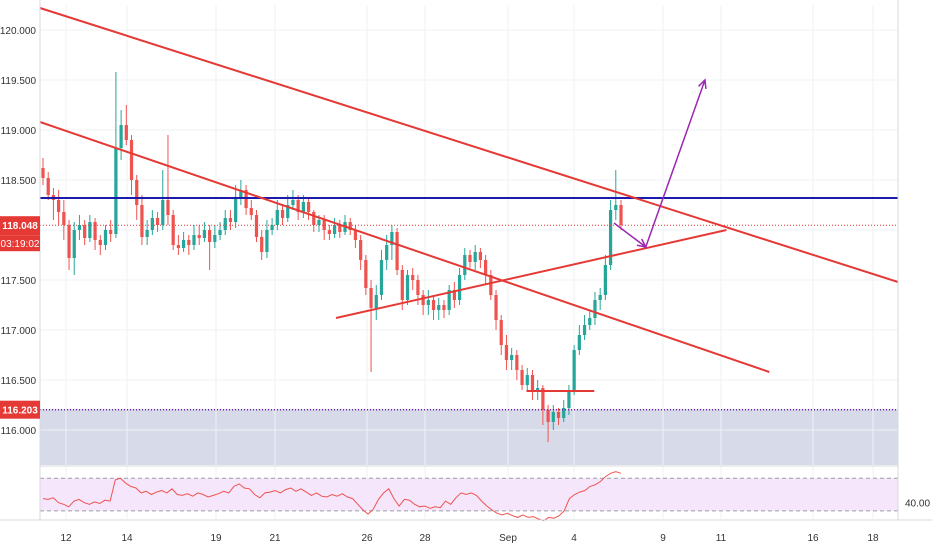 The width and height of the screenshot is (932, 555). I want to click on x-tick-label: 28, so click(425, 538).